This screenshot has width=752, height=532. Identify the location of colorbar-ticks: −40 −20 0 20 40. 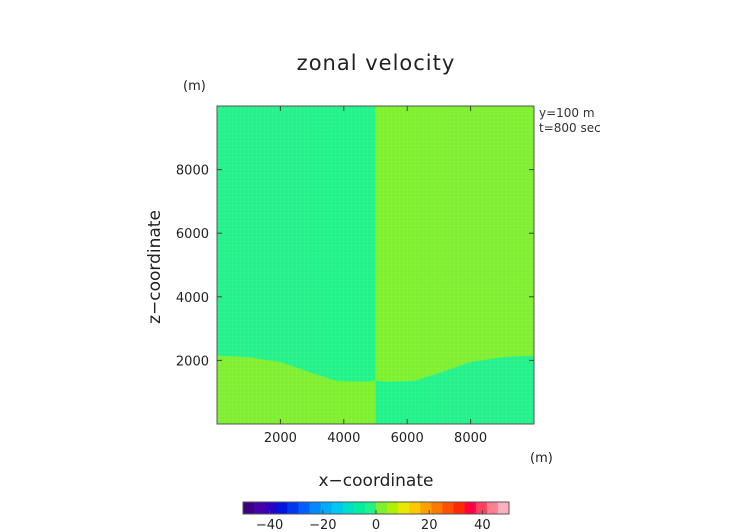
(373, 521).